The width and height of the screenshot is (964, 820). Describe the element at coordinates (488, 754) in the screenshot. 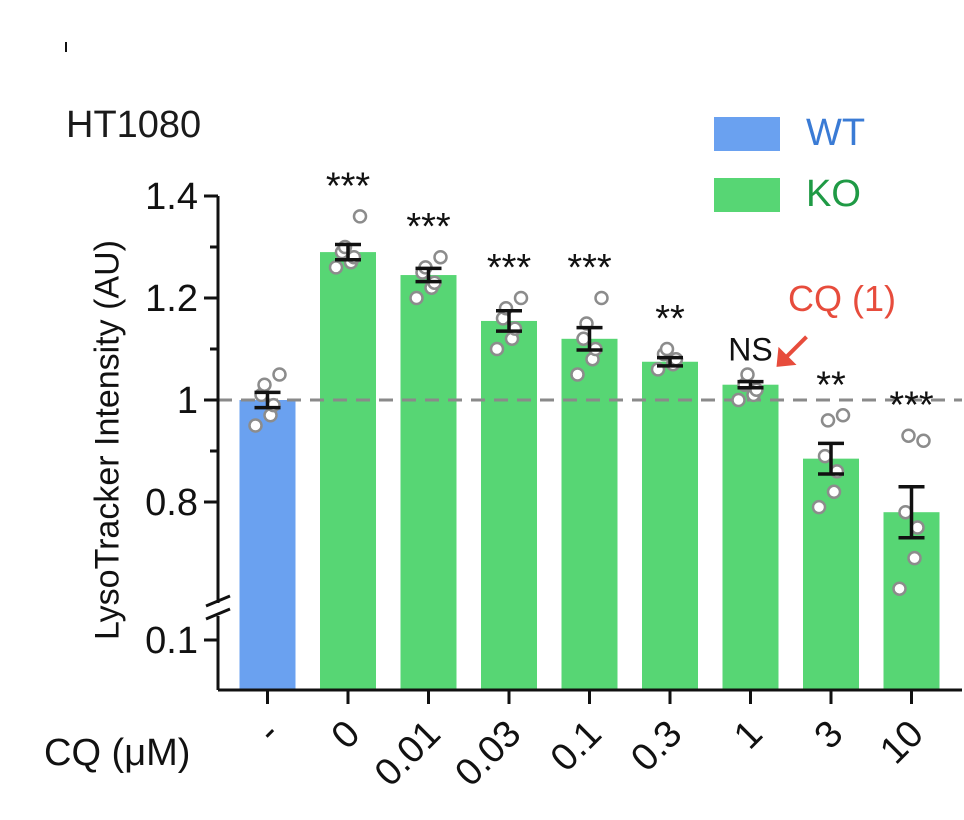

I see `x-tick-label-3: 0.03` at that location.